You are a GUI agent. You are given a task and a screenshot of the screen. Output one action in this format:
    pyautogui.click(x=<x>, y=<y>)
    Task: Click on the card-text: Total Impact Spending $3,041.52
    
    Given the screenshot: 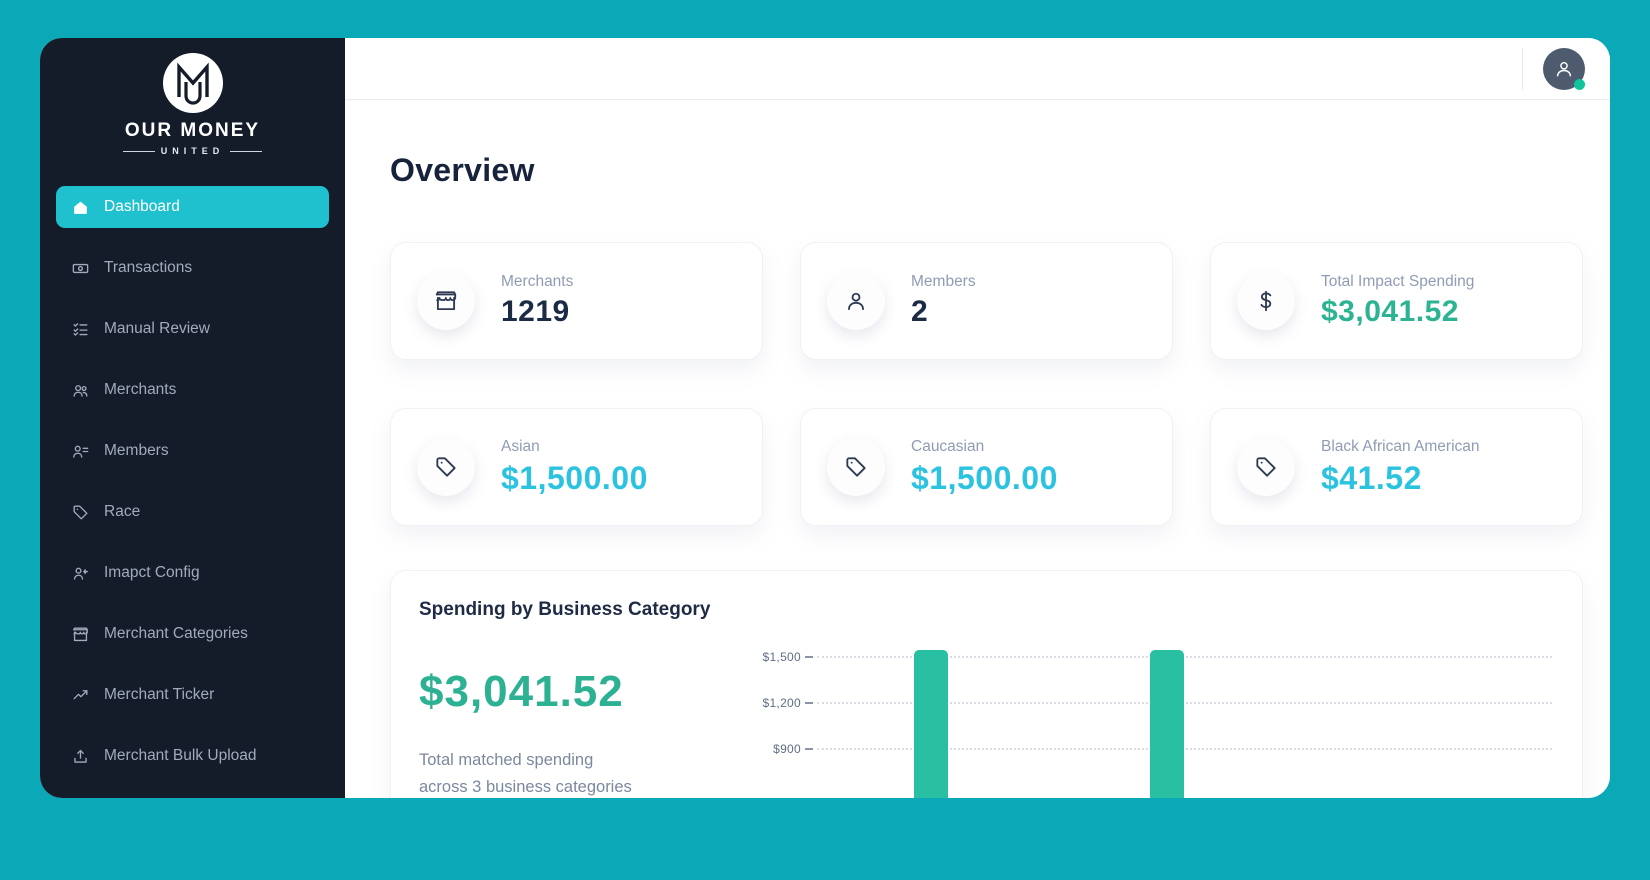 What is the action you would take?
    pyautogui.click(x=1397, y=301)
    